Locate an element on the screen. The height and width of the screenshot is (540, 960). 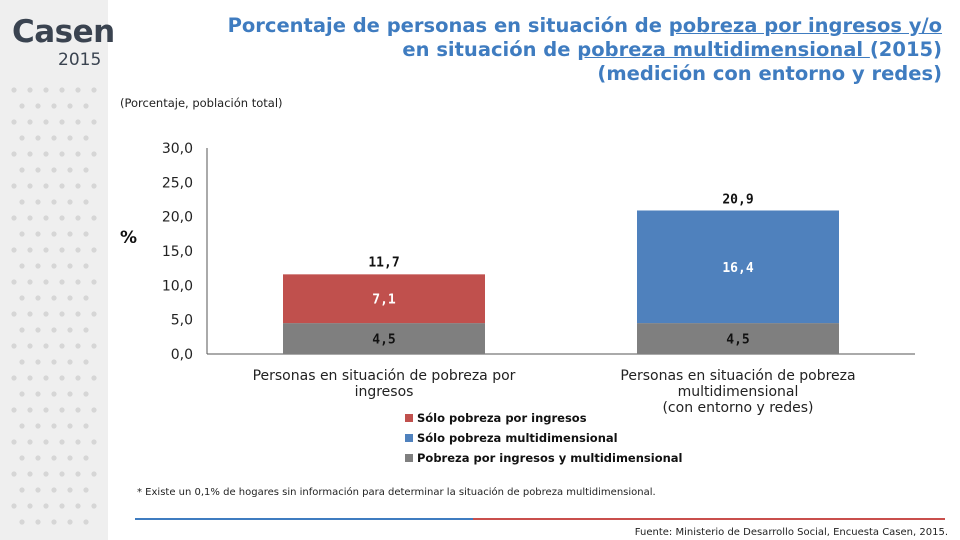
y-tick-label: 15,0 is located at coordinates (177, 252).